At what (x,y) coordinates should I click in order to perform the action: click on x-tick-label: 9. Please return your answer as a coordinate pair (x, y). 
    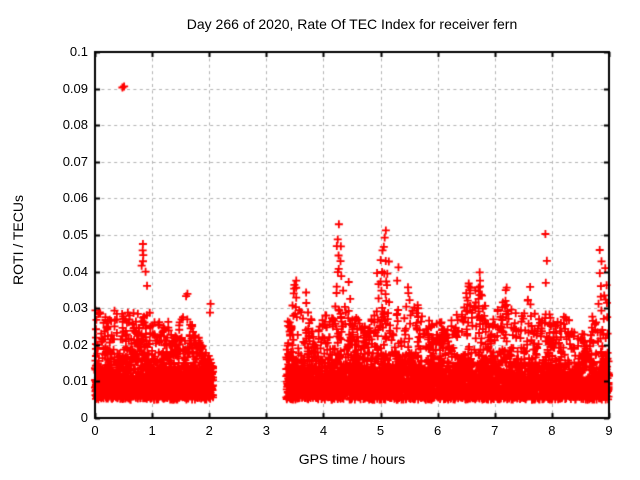
    Looking at the image, I should click on (609, 430).